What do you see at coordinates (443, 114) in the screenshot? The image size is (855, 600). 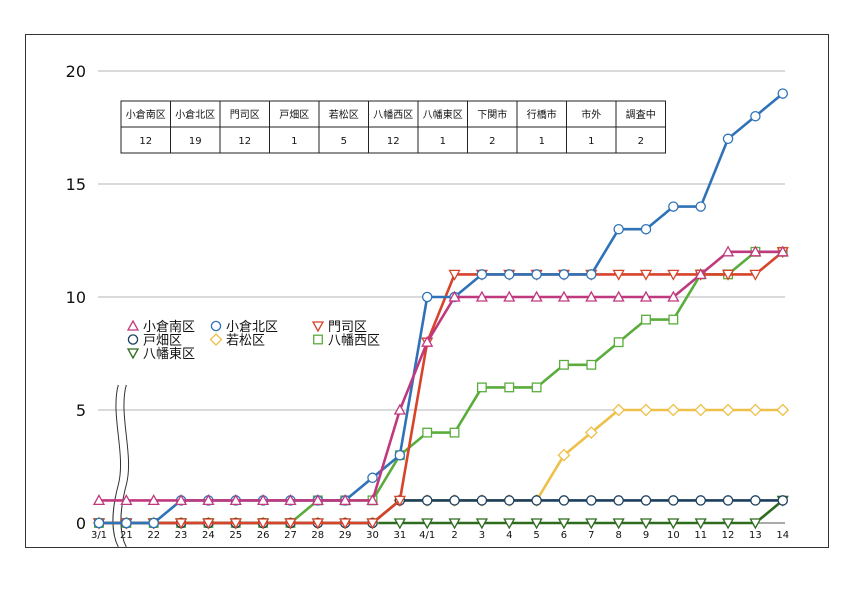 I see `table-header-cell: 八幡東区` at bounding box center [443, 114].